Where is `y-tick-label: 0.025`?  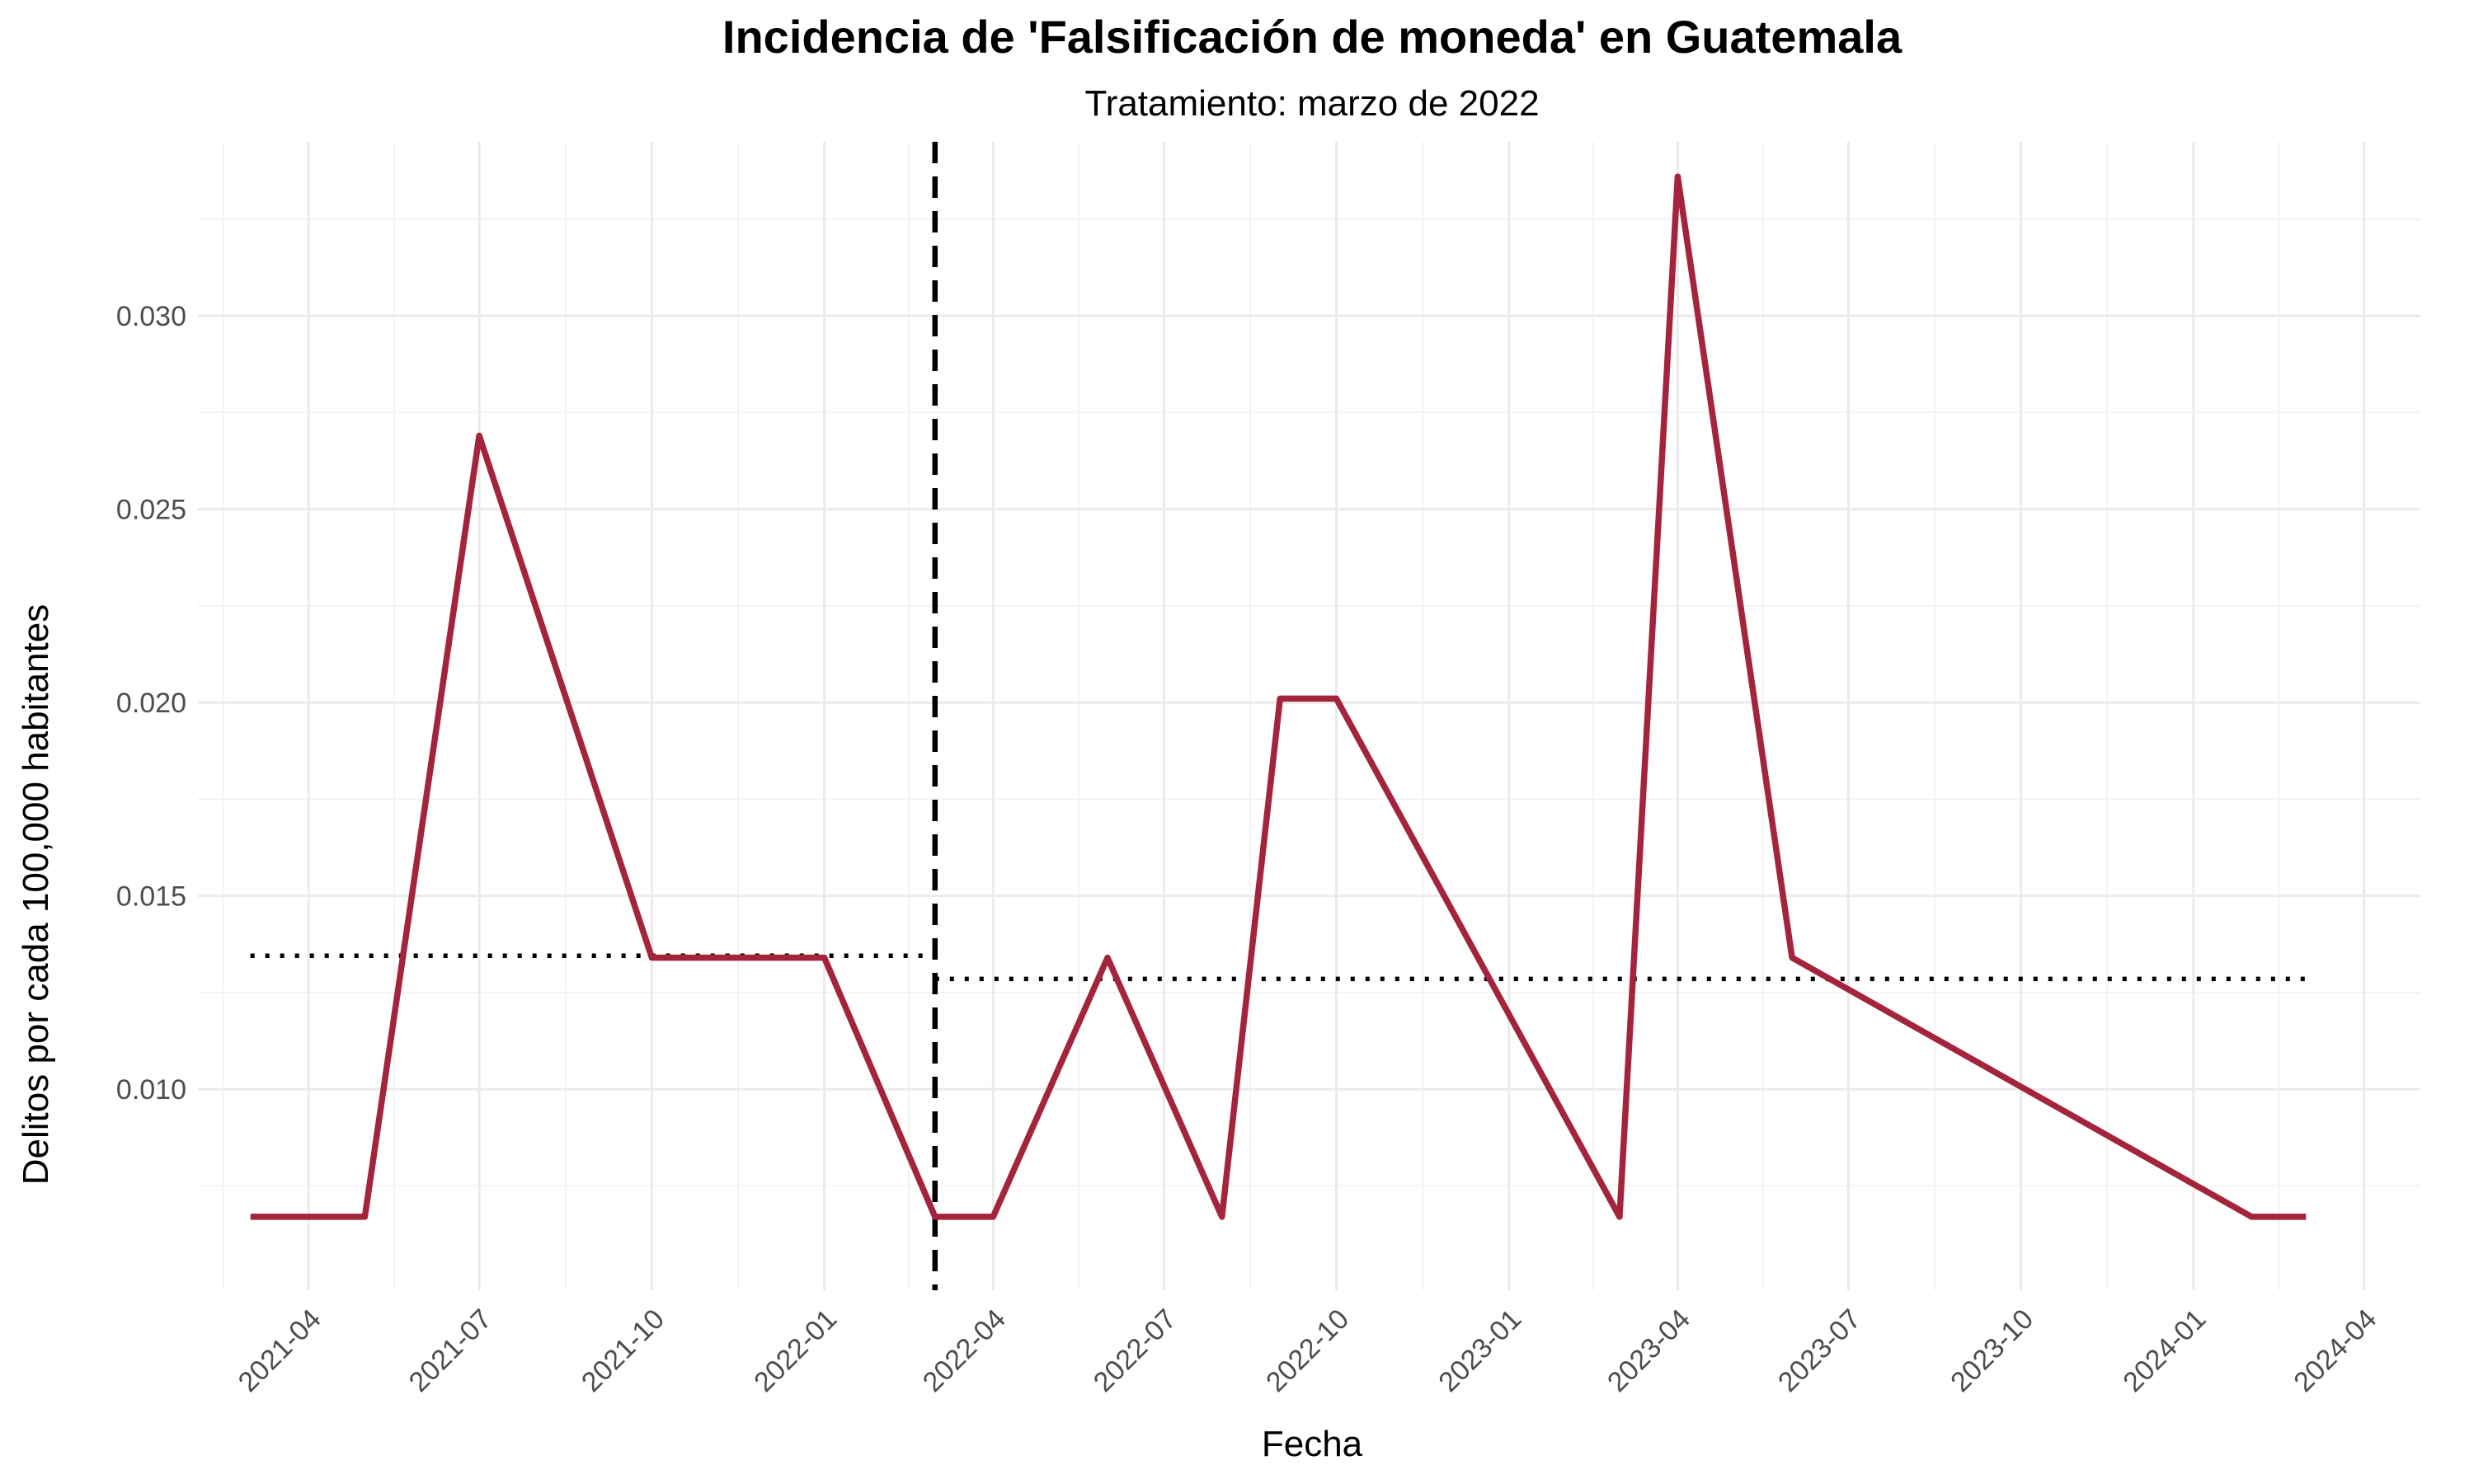 y-tick-label: 0.025 is located at coordinates (151, 510).